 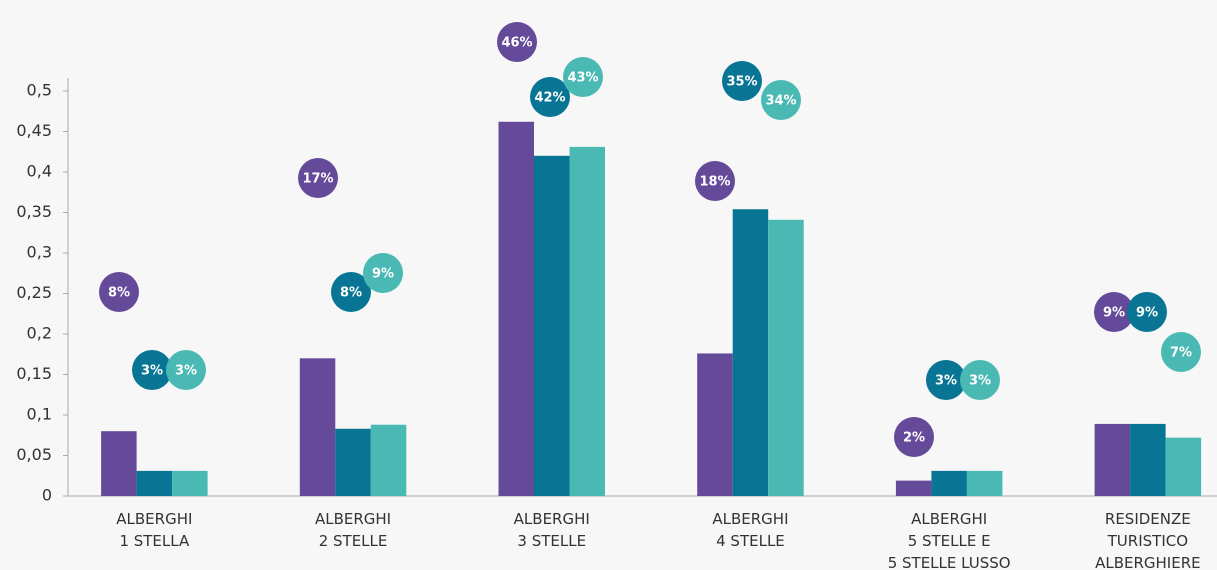 I want to click on x-tick-line: 2 STELLE, so click(x=353, y=541).